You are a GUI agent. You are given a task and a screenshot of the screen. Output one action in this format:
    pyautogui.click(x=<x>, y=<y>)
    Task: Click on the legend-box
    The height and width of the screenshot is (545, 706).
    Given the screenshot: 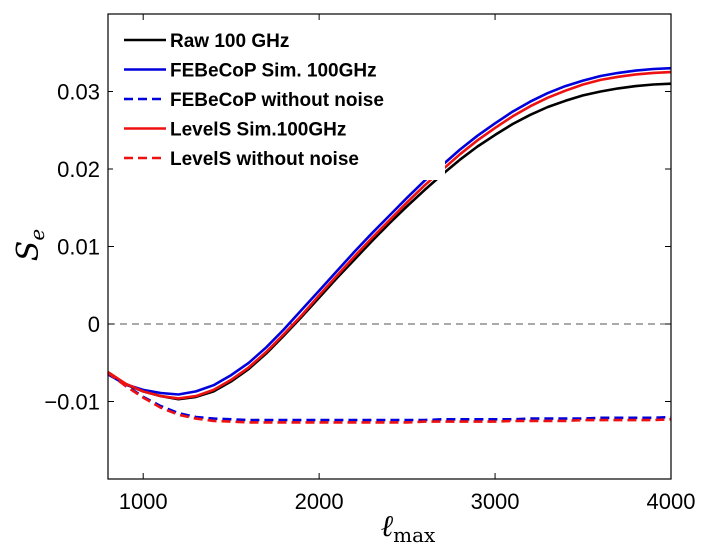 What is the action you would take?
    pyautogui.click(x=279, y=100)
    